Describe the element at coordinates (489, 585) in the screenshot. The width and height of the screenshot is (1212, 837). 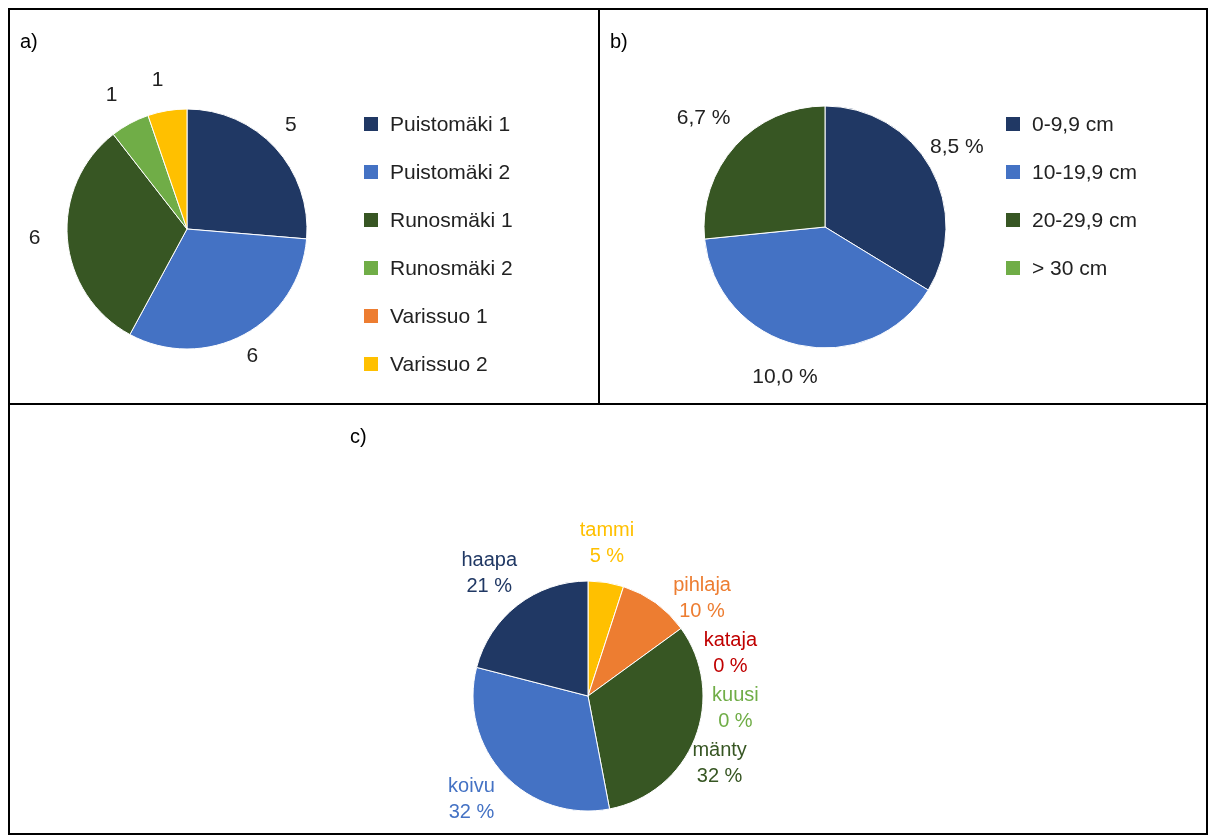
I see `data-label: 21 %` at that location.